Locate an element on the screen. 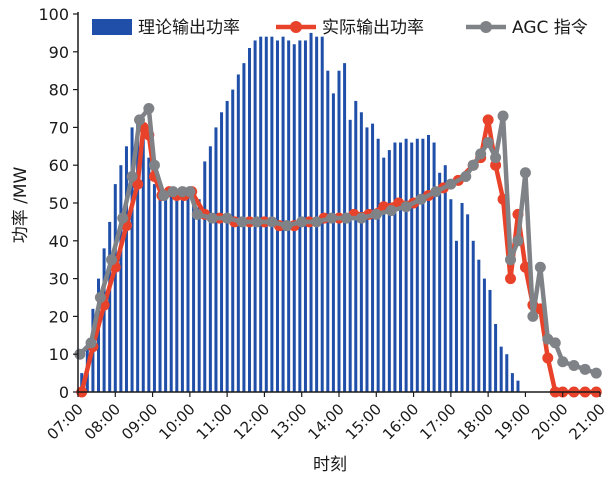 The image size is (612, 481). x-tick-label: 11:00 is located at coordinates (214, 421).